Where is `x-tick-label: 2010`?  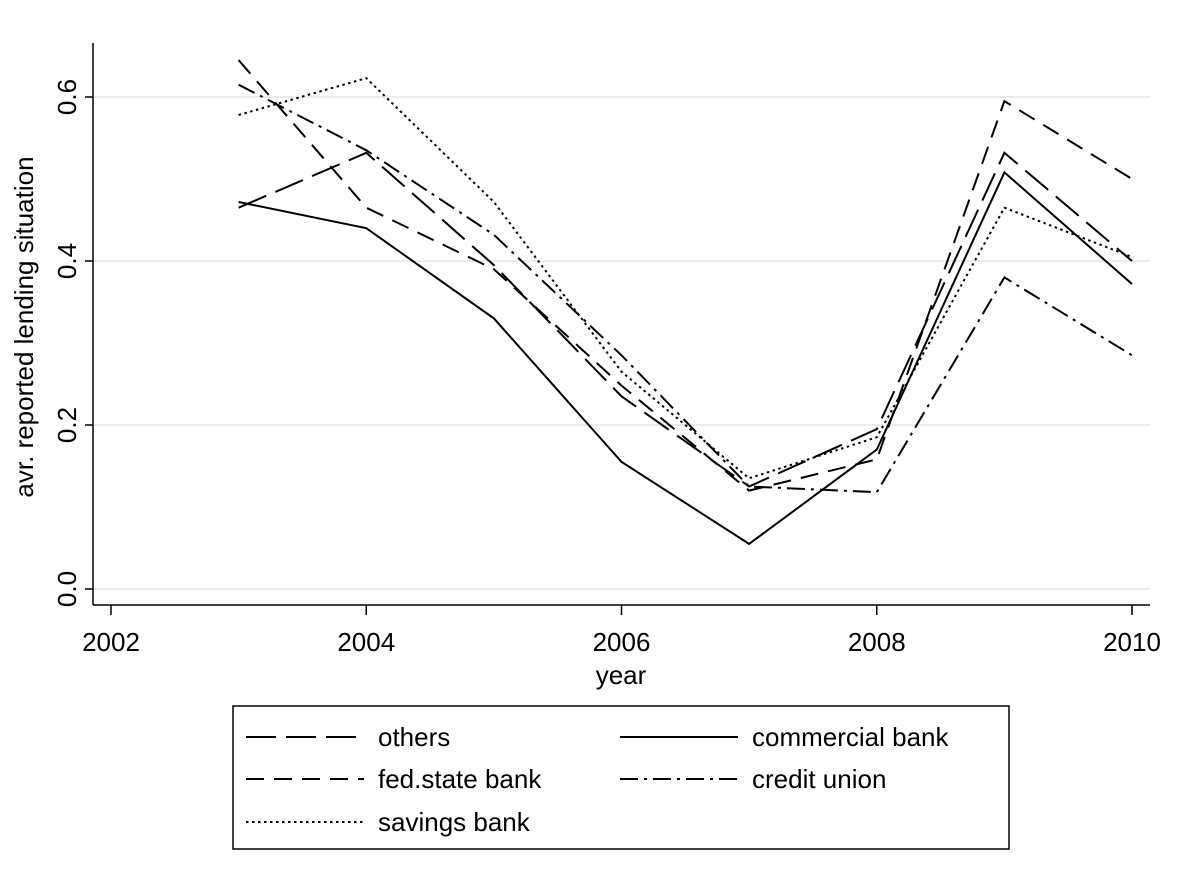
x-tick-label: 2010 is located at coordinates (1132, 642).